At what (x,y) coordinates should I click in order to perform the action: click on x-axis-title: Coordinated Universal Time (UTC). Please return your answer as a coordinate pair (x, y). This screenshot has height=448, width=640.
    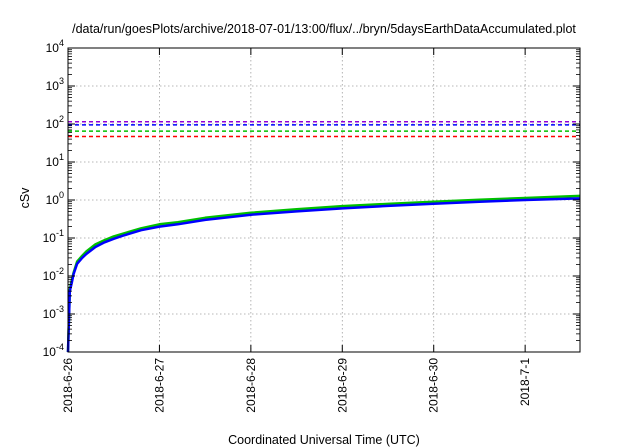
    Looking at the image, I should click on (324, 440).